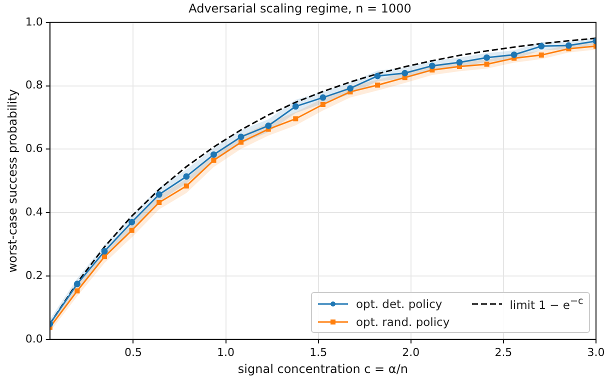 The image size is (610, 377). Describe the element at coordinates (12, 181) in the screenshot. I see `y-axis-title: worst-case success probability` at that location.